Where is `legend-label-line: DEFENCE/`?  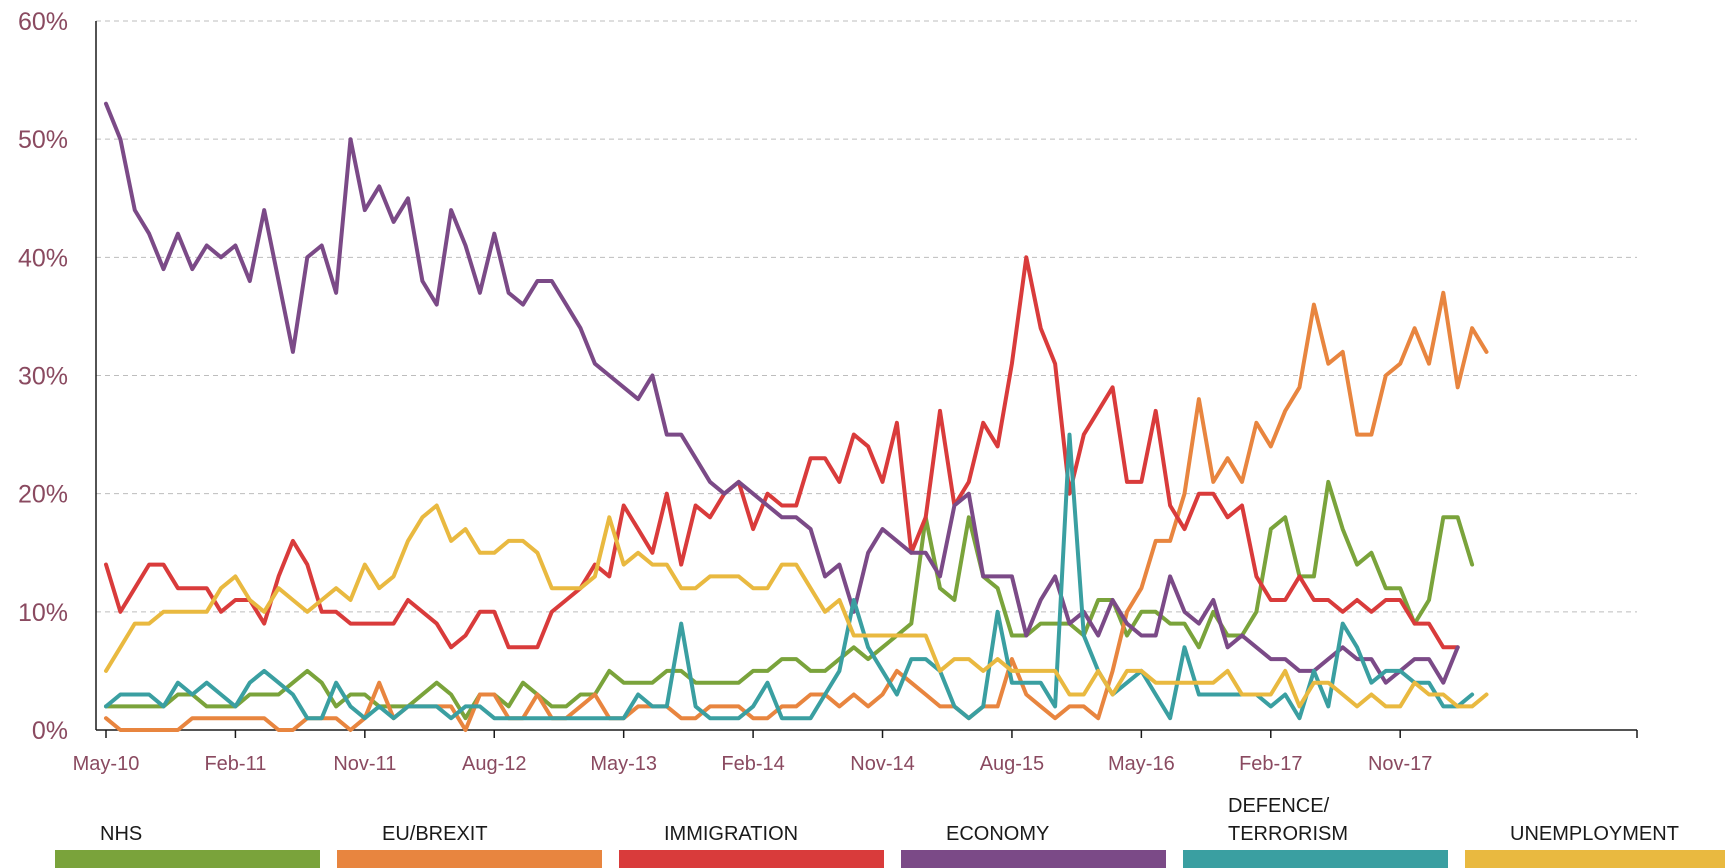 legend-label-line: DEFENCE/ is located at coordinates (1279, 806).